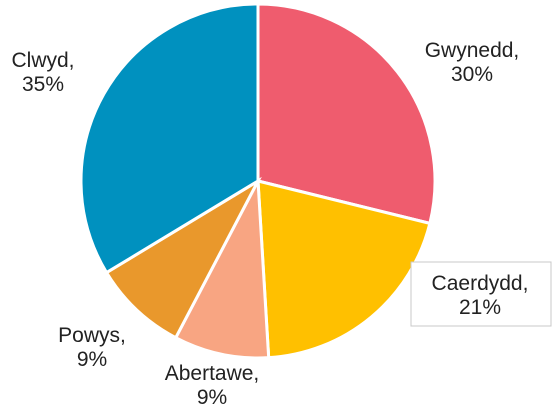 This screenshot has height=413, width=556. Describe the element at coordinates (222, 267) in the screenshot. I see `pie-slice-abertawe` at that location.